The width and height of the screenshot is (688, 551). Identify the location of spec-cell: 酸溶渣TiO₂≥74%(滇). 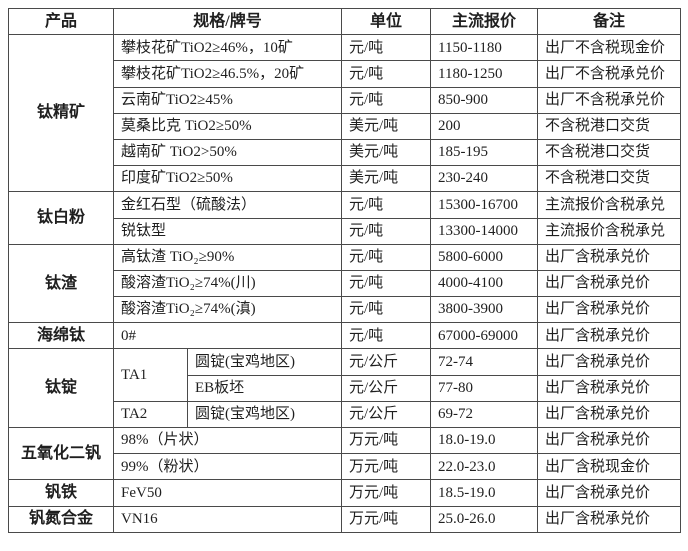
(227, 310).